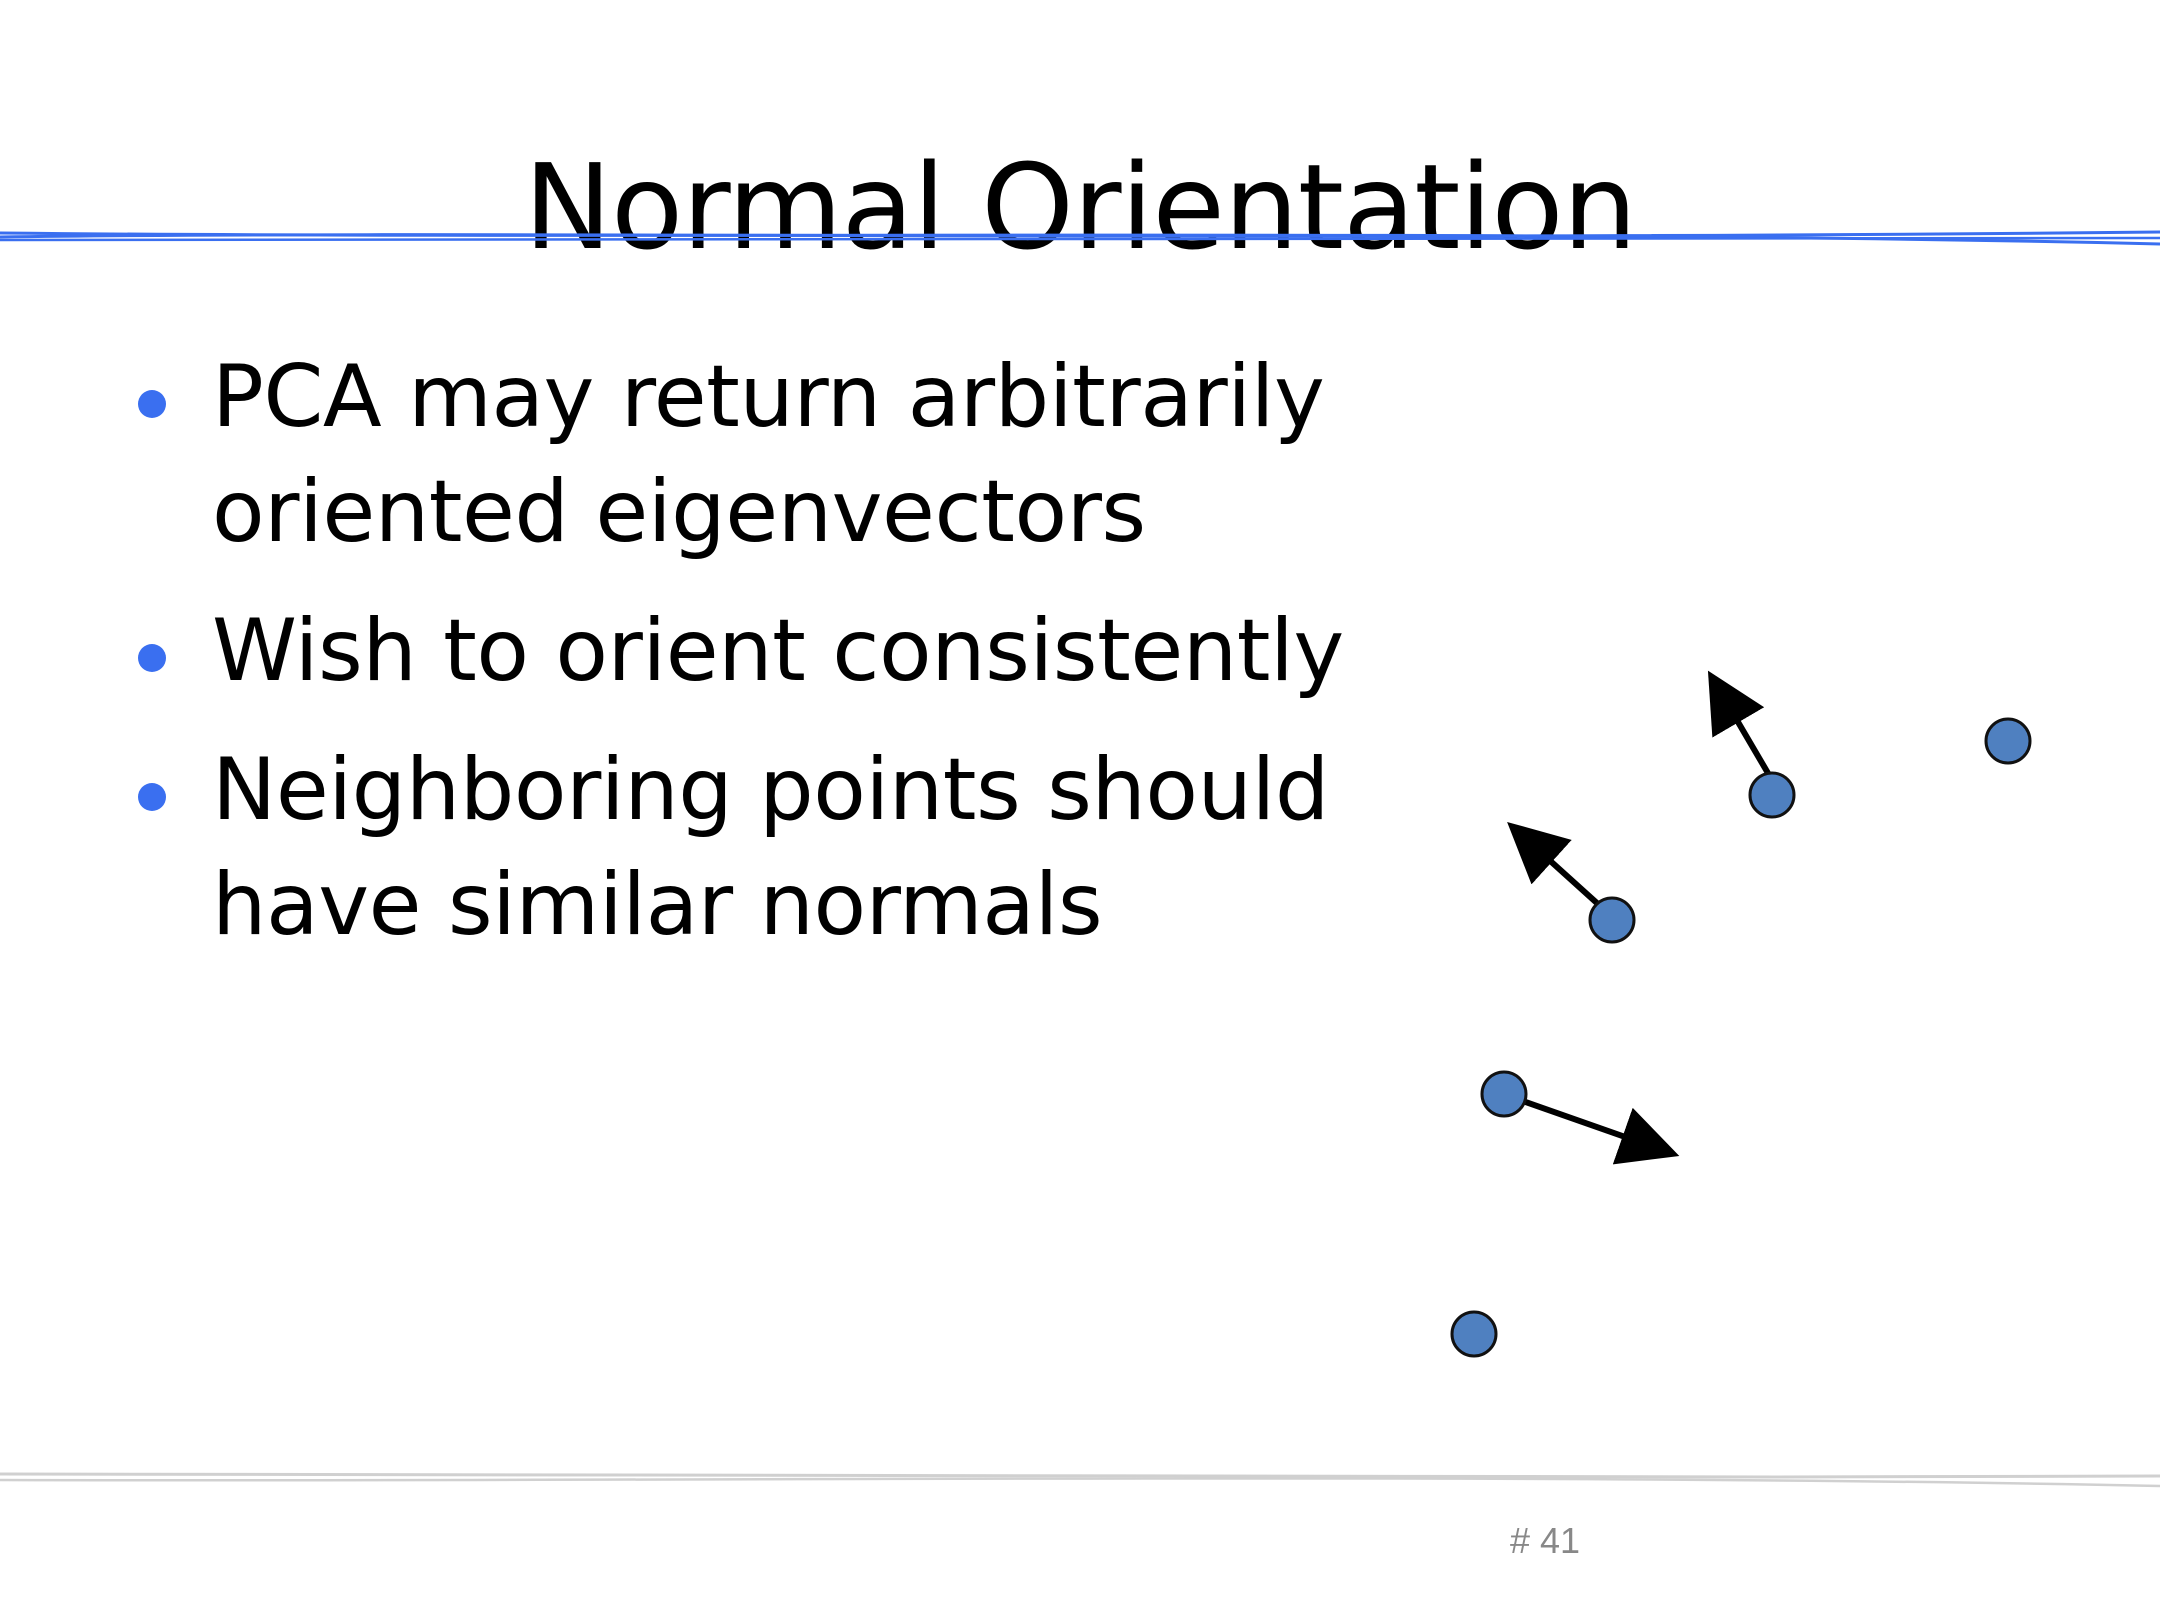 This screenshot has width=2160, height=1620. I want to click on bullet-line: oriented eigenvectors, so click(679, 512).